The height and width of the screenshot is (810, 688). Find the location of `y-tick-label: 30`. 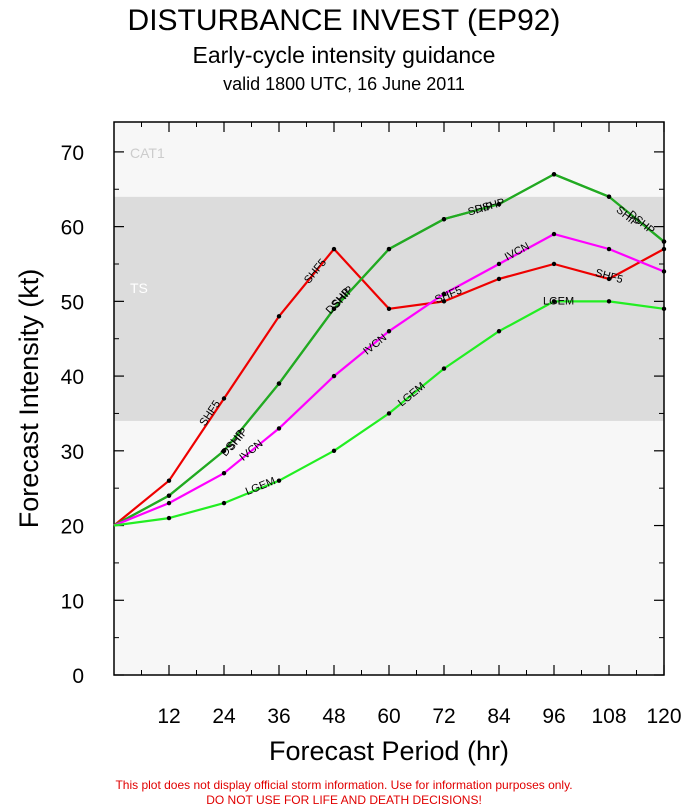

y-tick-label: 30 is located at coordinates (72, 452).